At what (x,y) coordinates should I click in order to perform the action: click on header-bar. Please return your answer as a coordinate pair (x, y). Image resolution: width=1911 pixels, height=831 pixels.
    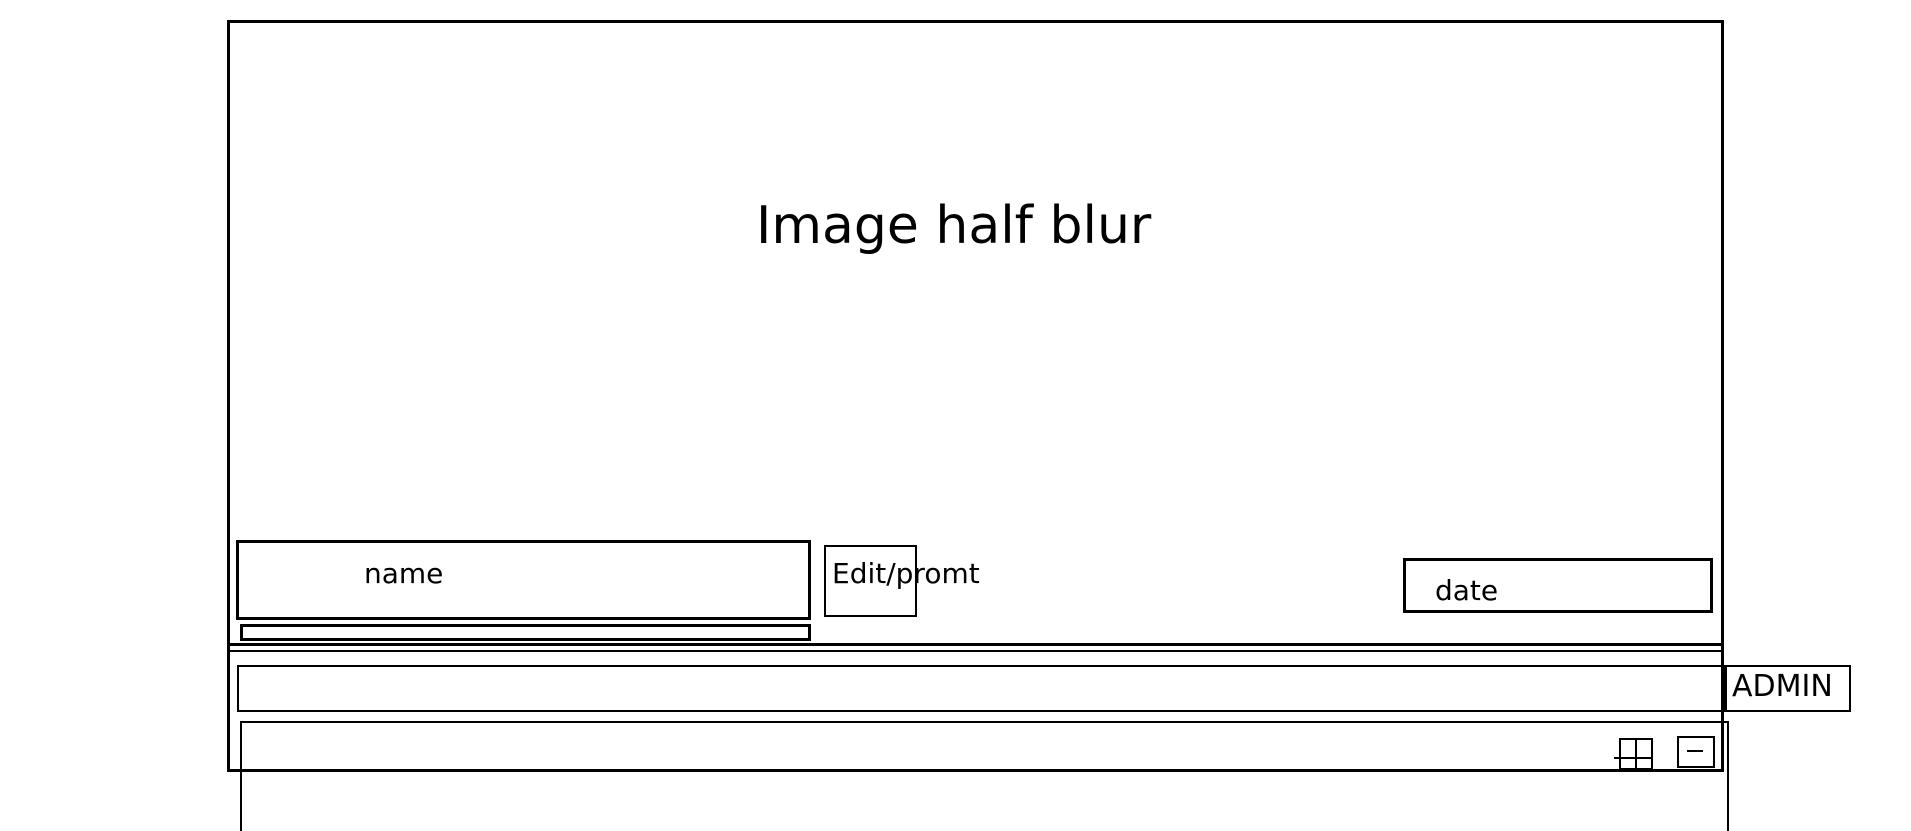
    Looking at the image, I should click on (981, 688).